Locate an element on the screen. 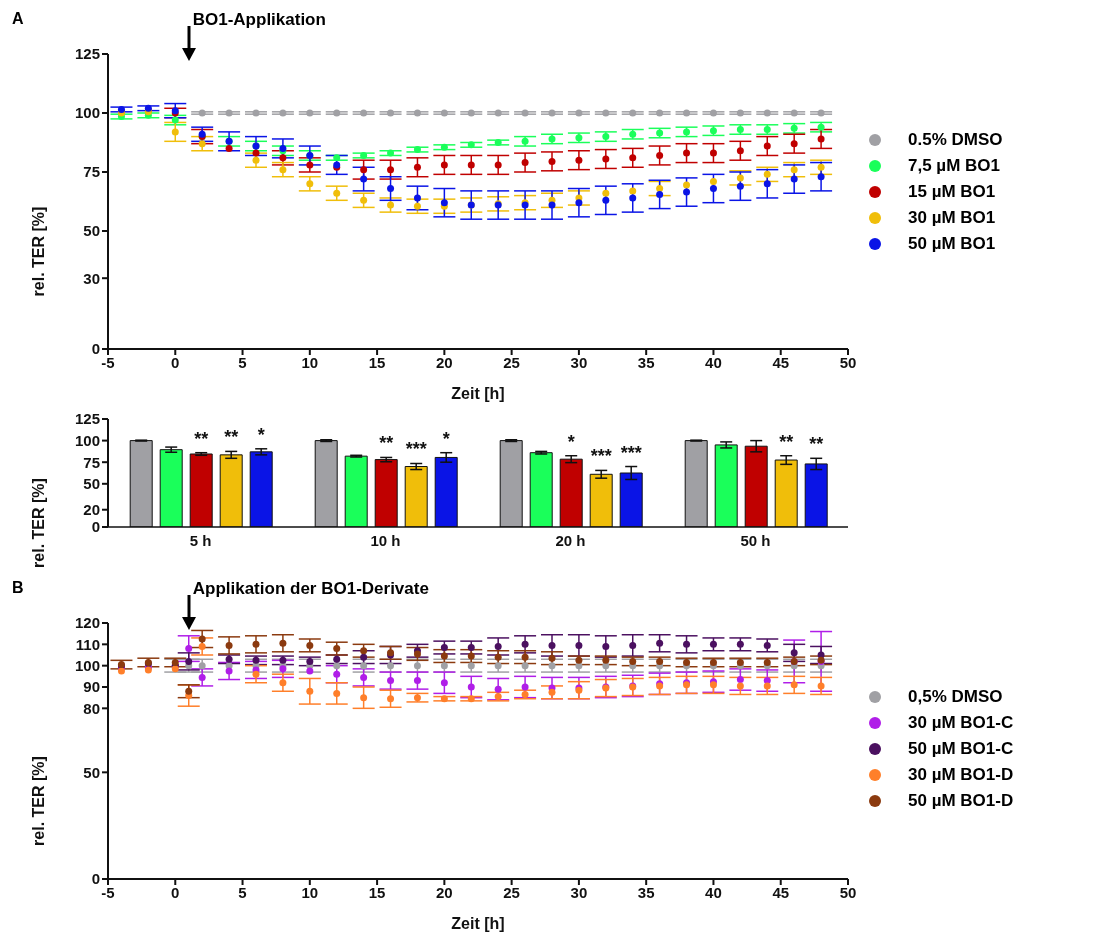 The width and height of the screenshot is (1112, 945). x-axis-title: Zeit [h] is located at coordinates (478, 923).